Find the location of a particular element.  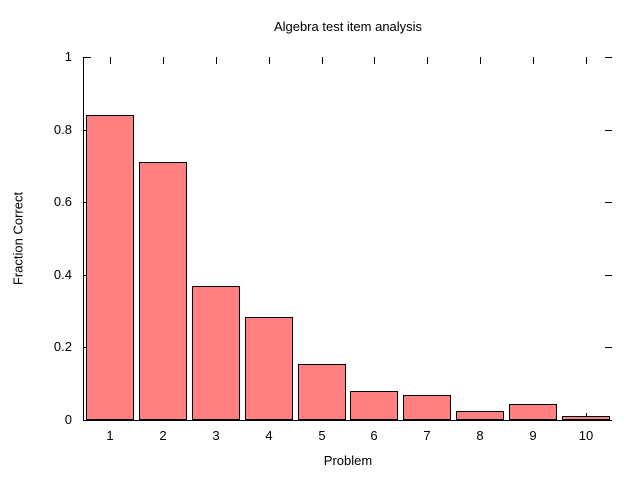

y-tick-right-0.2 is located at coordinates (608, 347).